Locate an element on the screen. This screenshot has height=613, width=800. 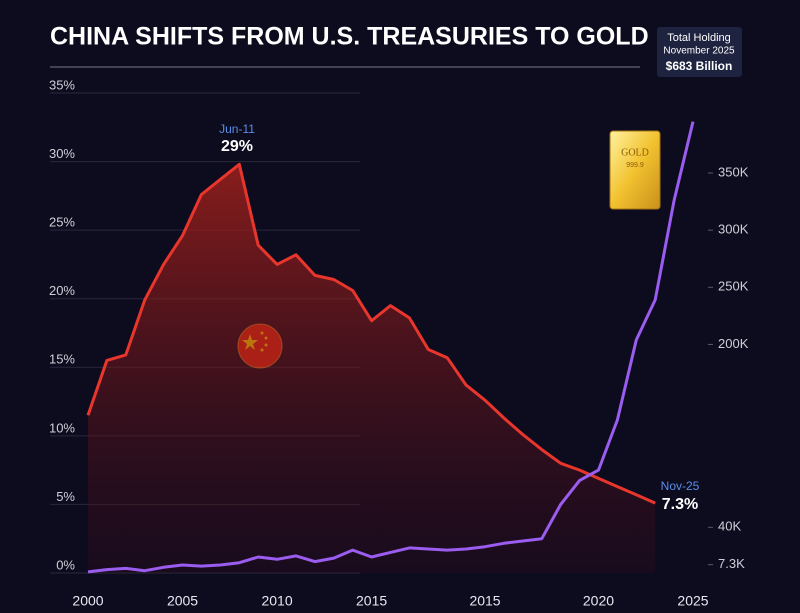
y-tick-label: 5% is located at coordinates (65, 496).